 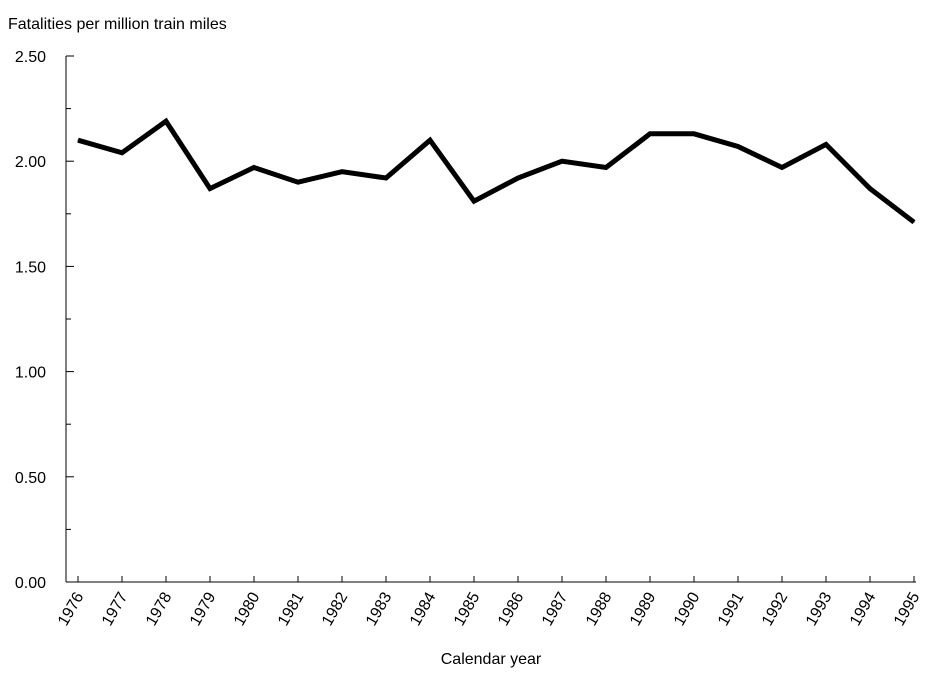 I want to click on x-tick-label: 1991, so click(x=731, y=608).